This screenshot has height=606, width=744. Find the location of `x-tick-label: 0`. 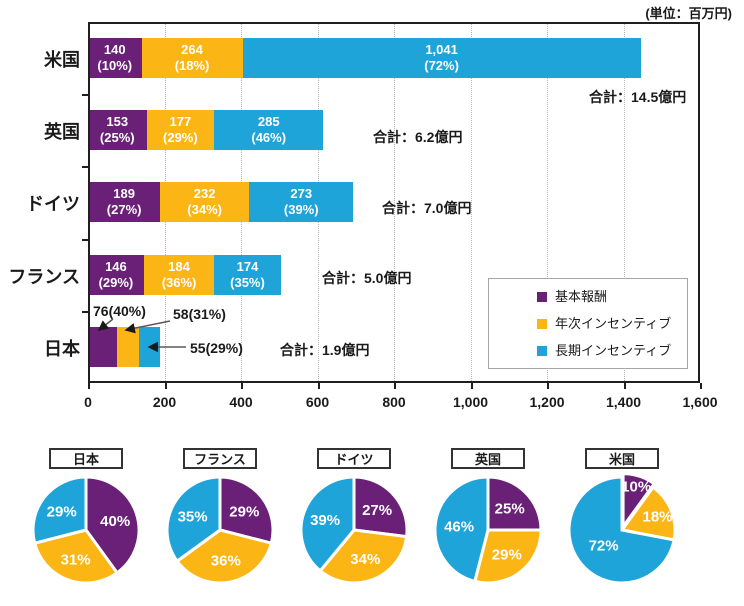

x-tick-label: 0 is located at coordinates (88, 402).